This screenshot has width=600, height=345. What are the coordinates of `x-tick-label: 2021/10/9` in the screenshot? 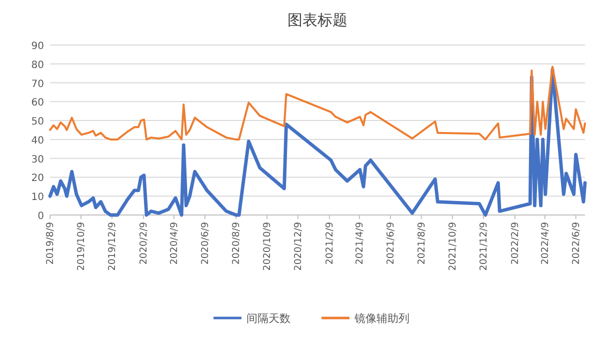 It's located at (452, 246).